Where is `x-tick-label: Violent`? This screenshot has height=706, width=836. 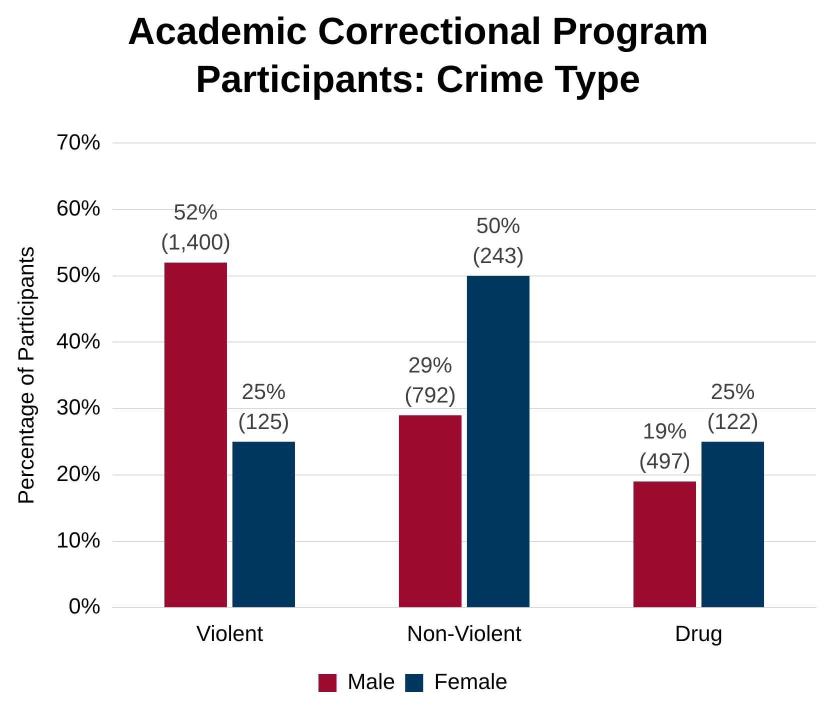
x-tick-label: Violent is located at coordinates (230, 633).